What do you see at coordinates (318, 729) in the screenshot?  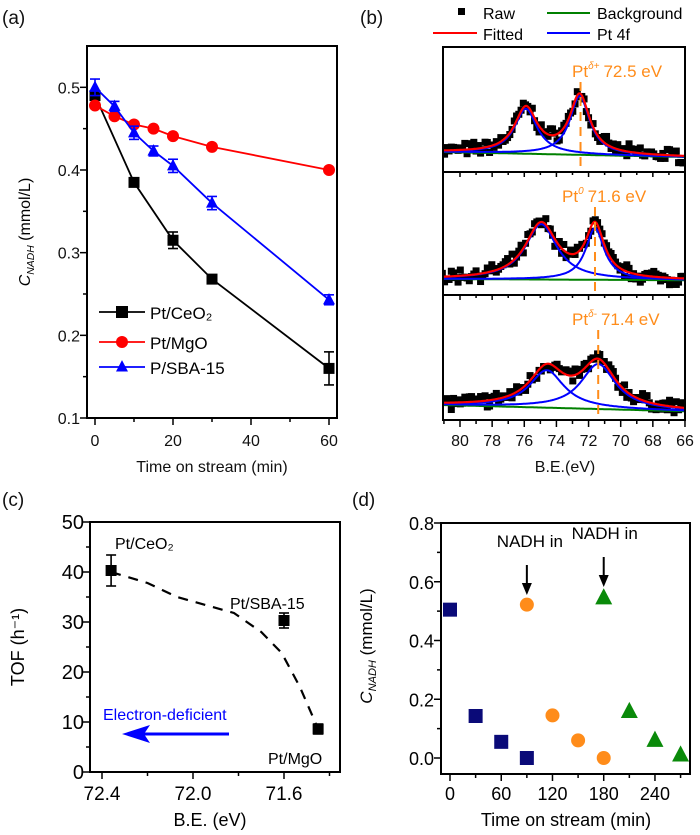 I see `data-point-group` at bounding box center [318, 729].